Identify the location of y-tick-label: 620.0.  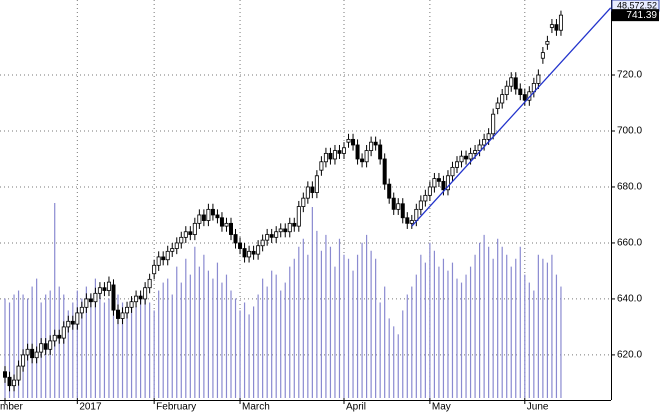
(629, 355).